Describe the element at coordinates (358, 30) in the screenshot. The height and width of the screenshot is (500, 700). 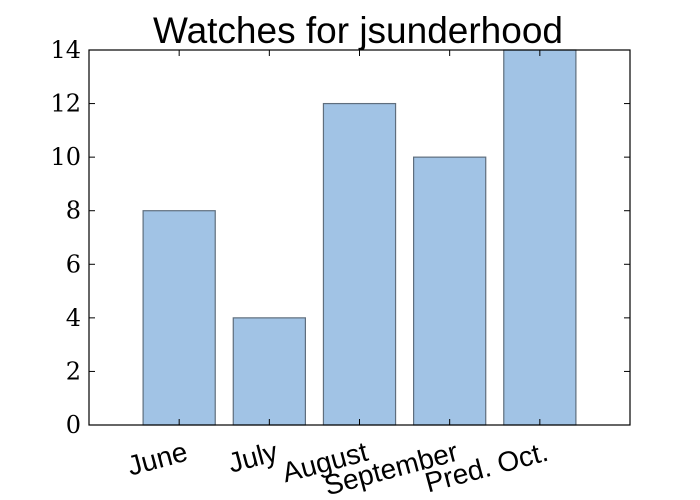
I see `chart-title: Watches for jsunderhood` at that location.